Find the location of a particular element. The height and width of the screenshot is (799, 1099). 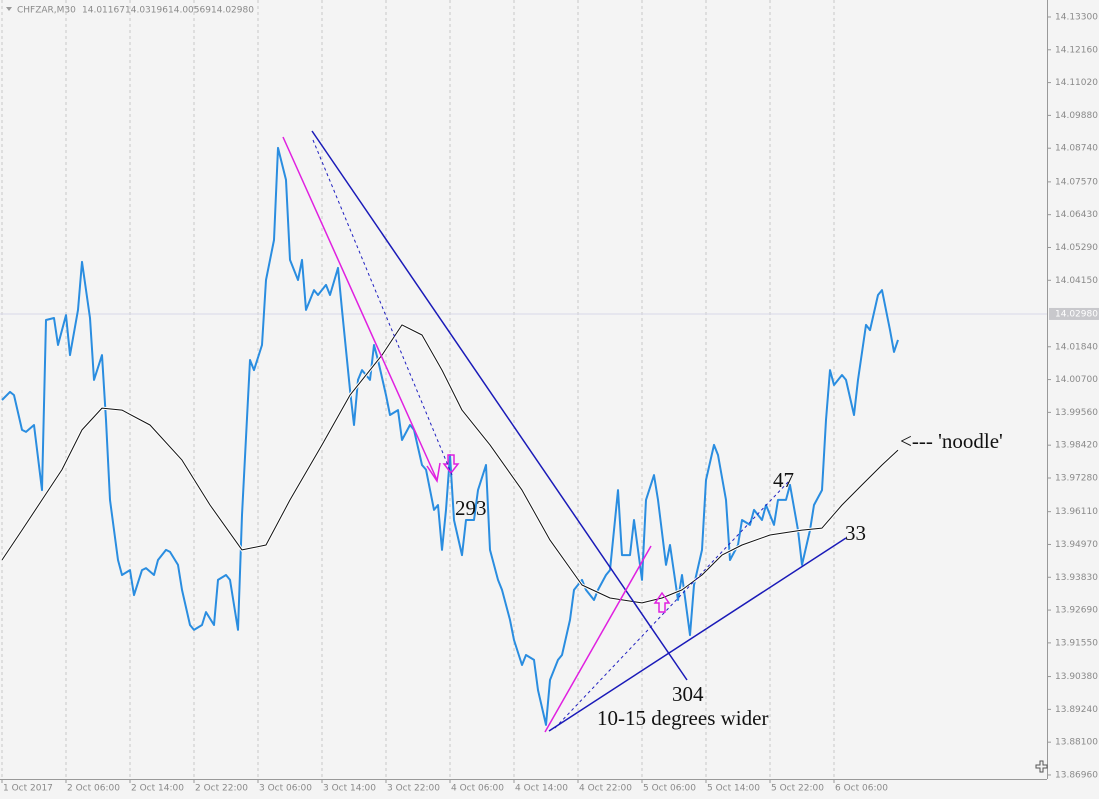

annotation: 304 is located at coordinates (688, 694).